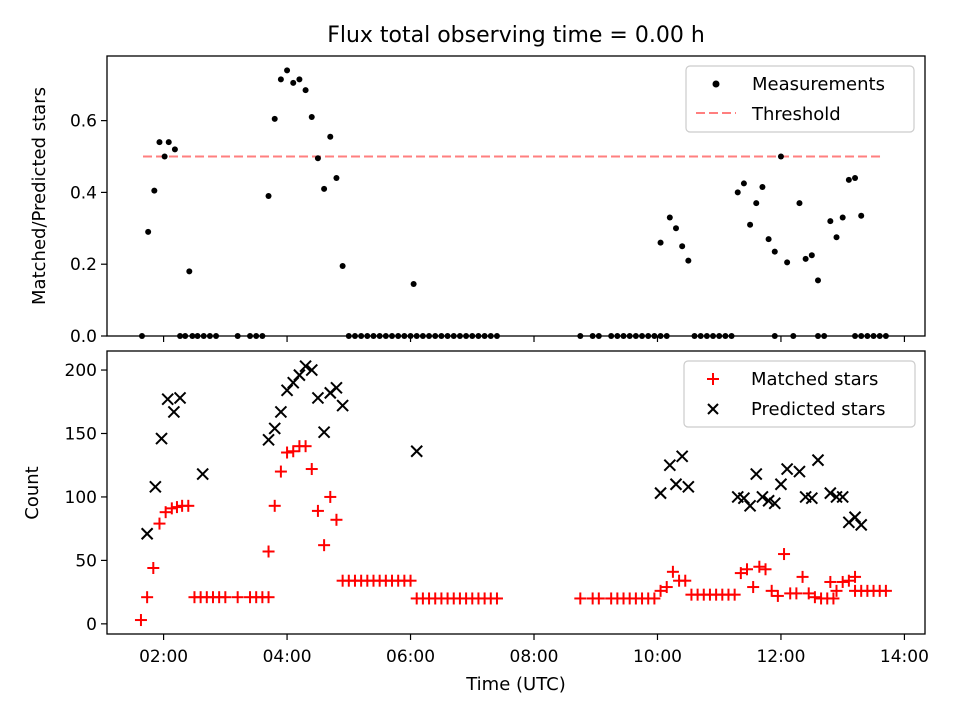  Describe the element at coordinates (713, 409) in the screenshot. I see `legend-predicted-marker` at that location.